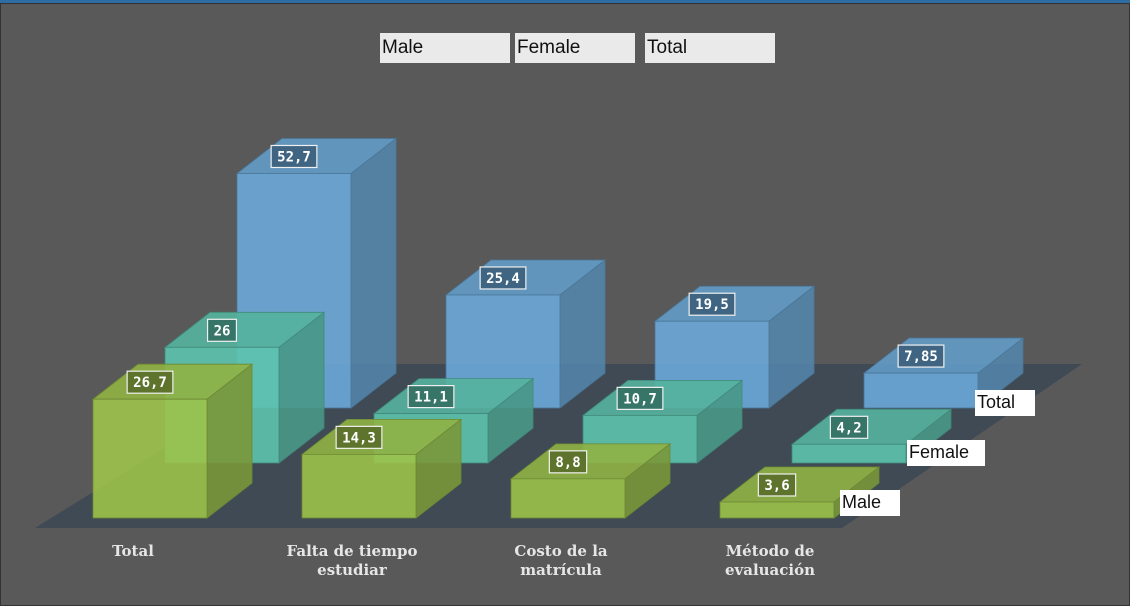 The width and height of the screenshot is (1130, 606). What do you see at coordinates (667, 47) in the screenshot?
I see `legend-label: Total` at bounding box center [667, 47].